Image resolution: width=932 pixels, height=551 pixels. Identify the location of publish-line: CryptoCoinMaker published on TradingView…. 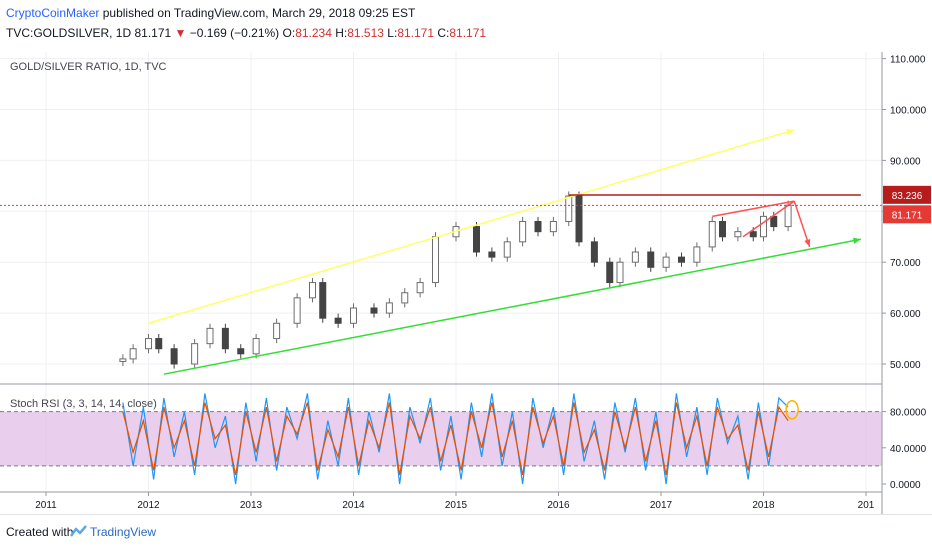
(210, 13).